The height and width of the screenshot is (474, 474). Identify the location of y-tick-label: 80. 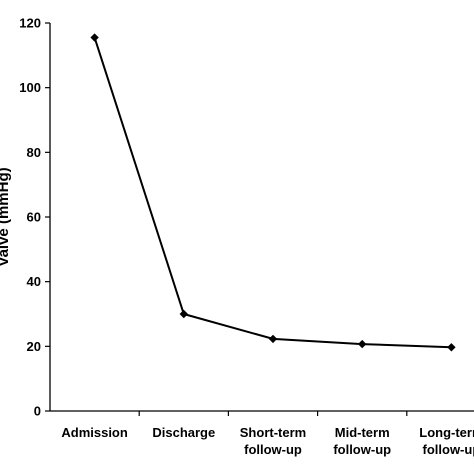
(34, 152).